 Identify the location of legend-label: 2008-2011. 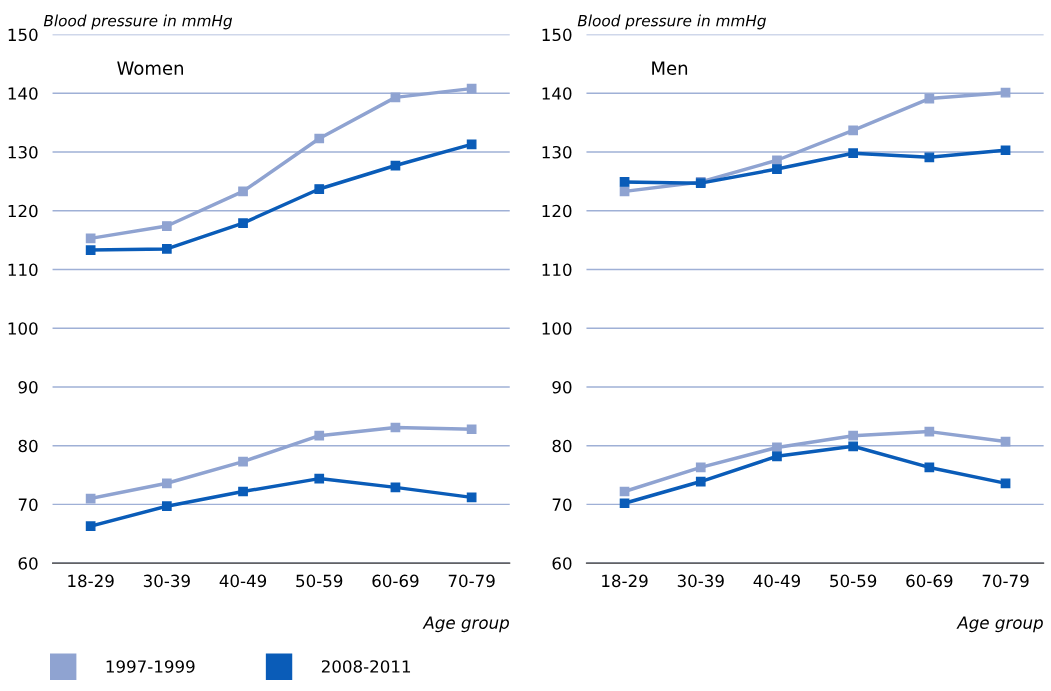
(366, 666).